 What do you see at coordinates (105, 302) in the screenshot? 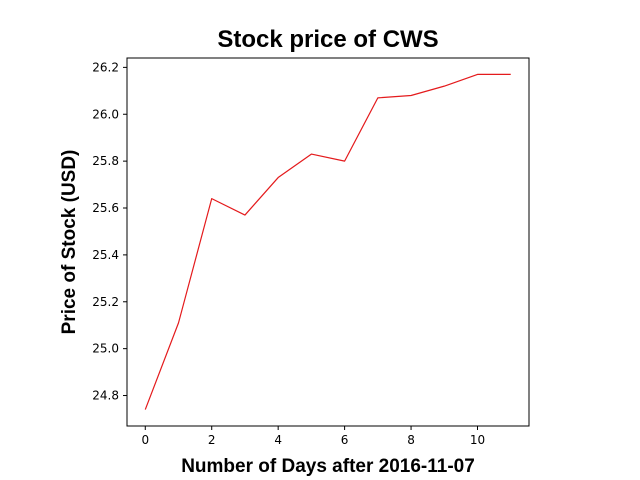
I see `y-tick-label: 25.2` at bounding box center [105, 302].